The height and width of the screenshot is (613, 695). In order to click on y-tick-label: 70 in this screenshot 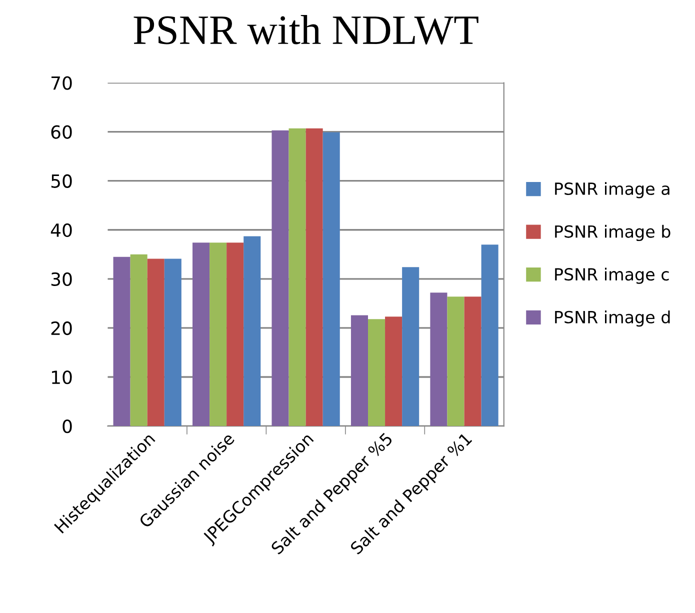, I will do `click(62, 83)`.